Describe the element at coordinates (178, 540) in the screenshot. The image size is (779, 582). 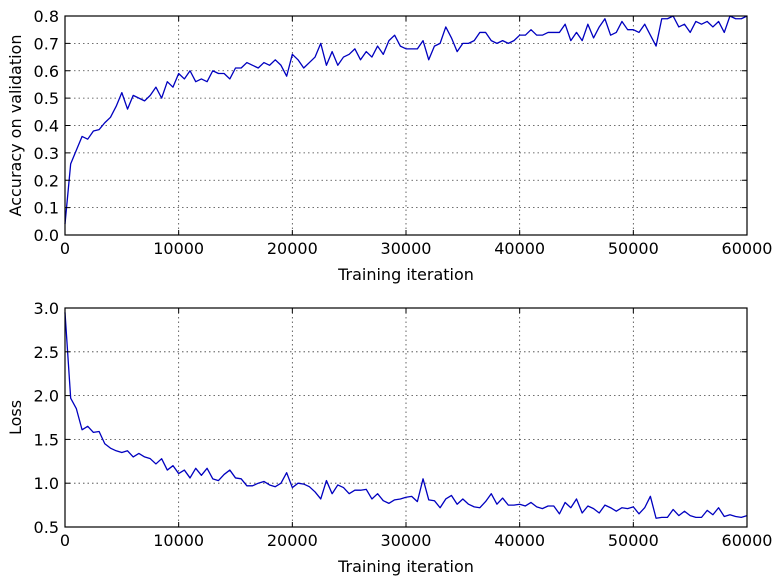
I see `loss-x-tick-label: 10000` at that location.